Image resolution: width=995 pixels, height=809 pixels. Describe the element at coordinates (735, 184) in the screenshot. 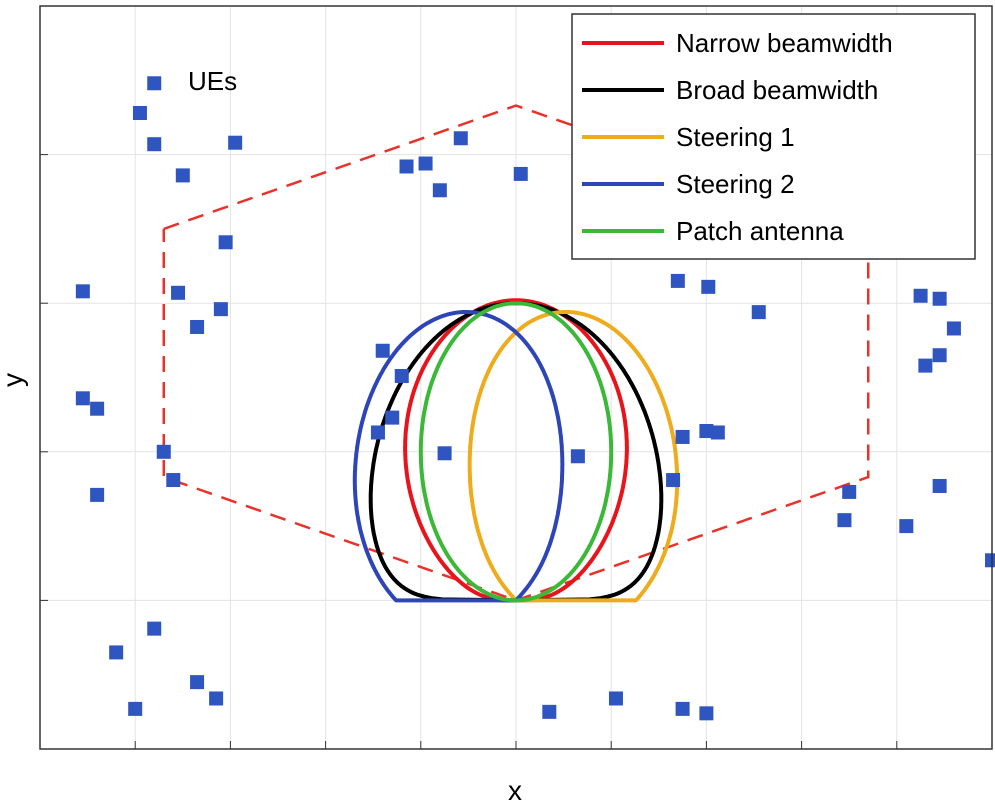

I see `legend-label: Steering 2` at that location.